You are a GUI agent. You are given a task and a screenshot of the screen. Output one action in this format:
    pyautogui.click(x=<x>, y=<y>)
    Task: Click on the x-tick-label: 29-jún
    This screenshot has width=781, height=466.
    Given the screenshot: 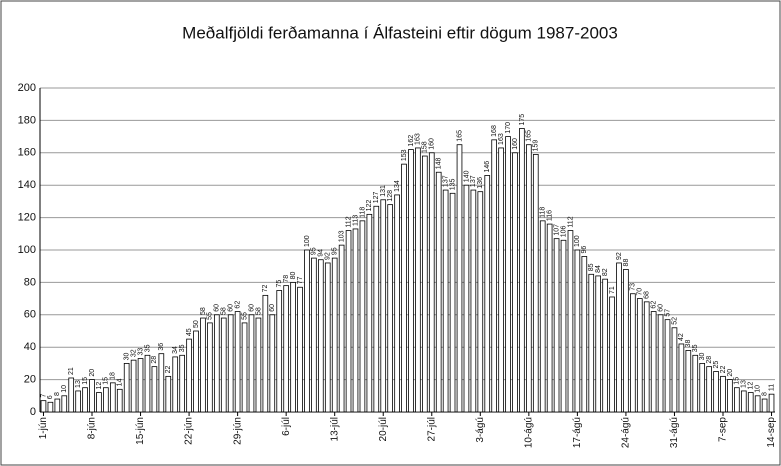 What is the action you would take?
    pyautogui.click(x=237, y=431)
    